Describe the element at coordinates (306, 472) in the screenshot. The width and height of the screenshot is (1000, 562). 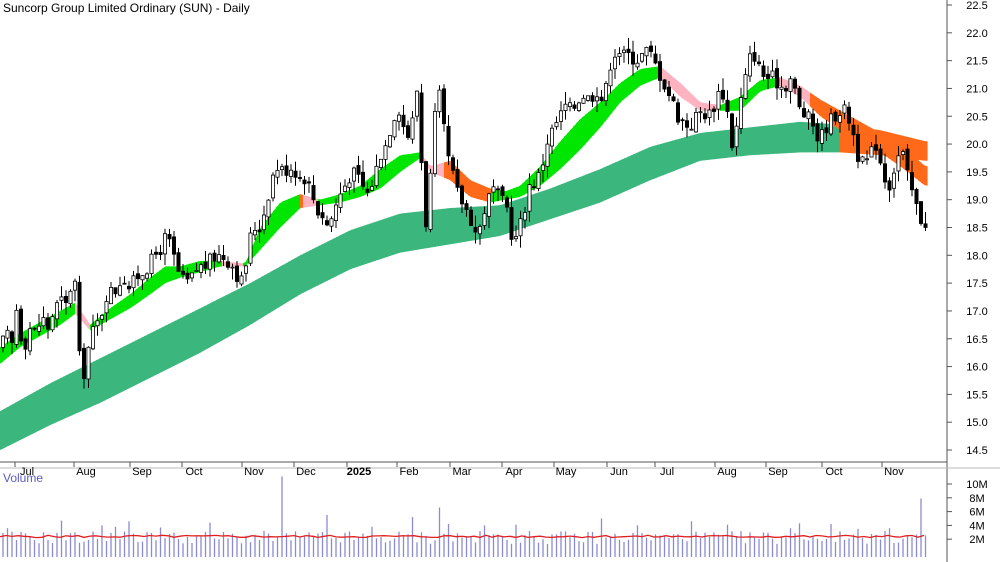
I see `x-tick-label: Dec` at that location.